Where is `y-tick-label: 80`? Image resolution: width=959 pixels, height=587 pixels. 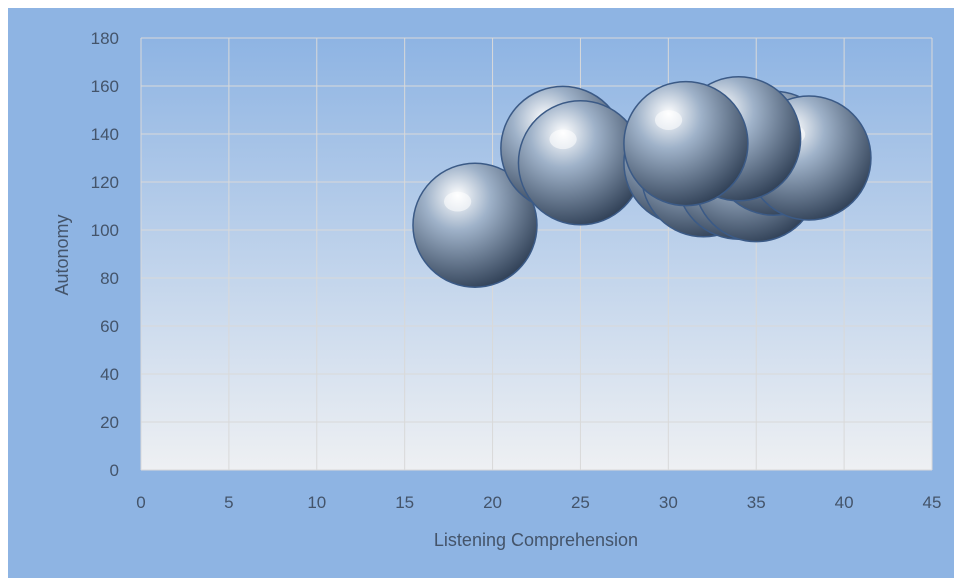
y-tick-label: 80 is located at coordinates (109, 278).